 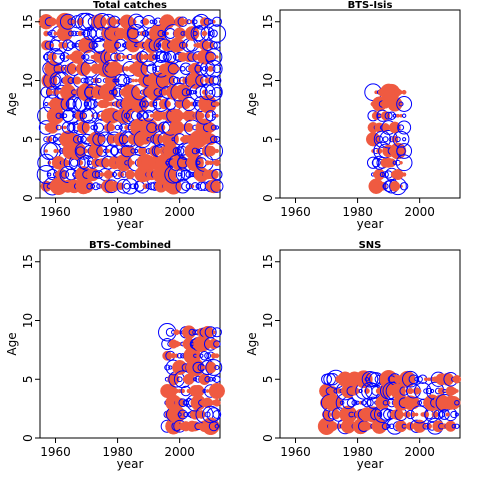 What do you see at coordinates (130, 224) in the screenshot?
I see `x-axis-label: year` at bounding box center [130, 224].